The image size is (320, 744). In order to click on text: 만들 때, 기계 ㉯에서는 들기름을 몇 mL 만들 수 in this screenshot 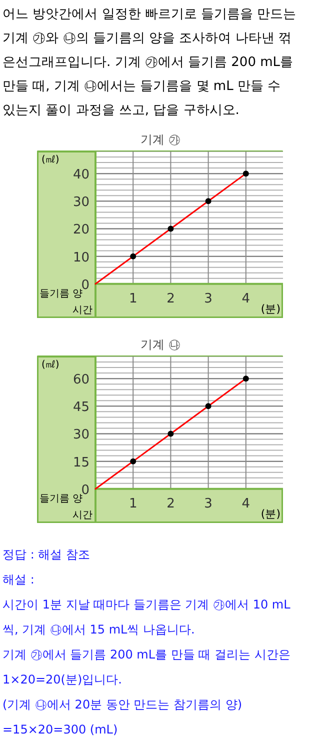, I will do `click(141, 86)`.